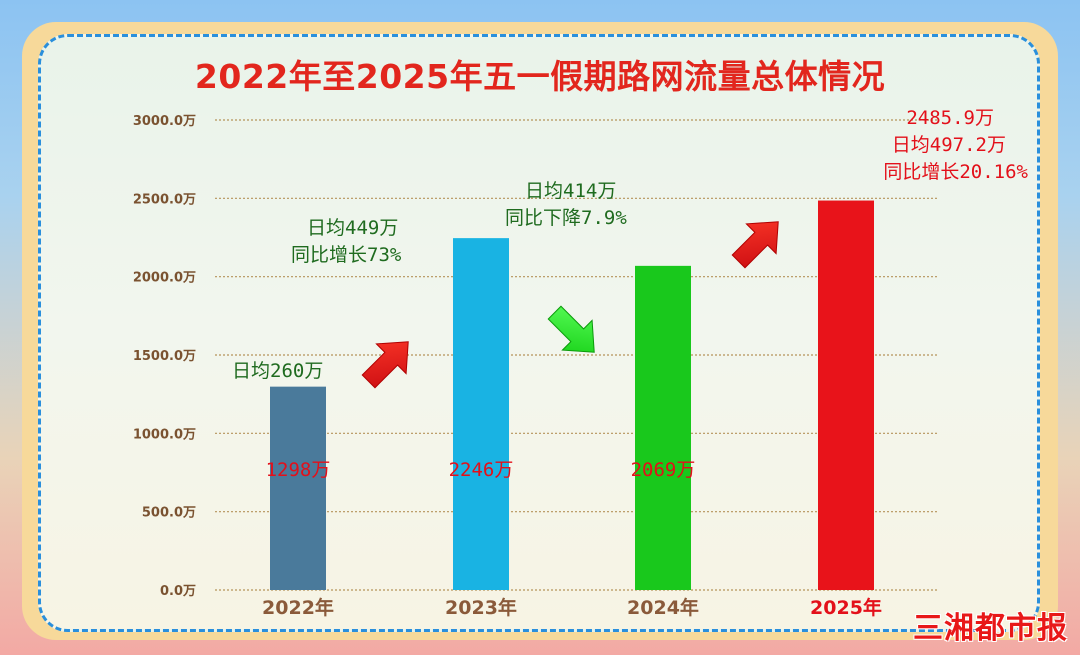  Describe the element at coordinates (846, 607) in the screenshot. I see `x-tick-label: 2025年` at that location.